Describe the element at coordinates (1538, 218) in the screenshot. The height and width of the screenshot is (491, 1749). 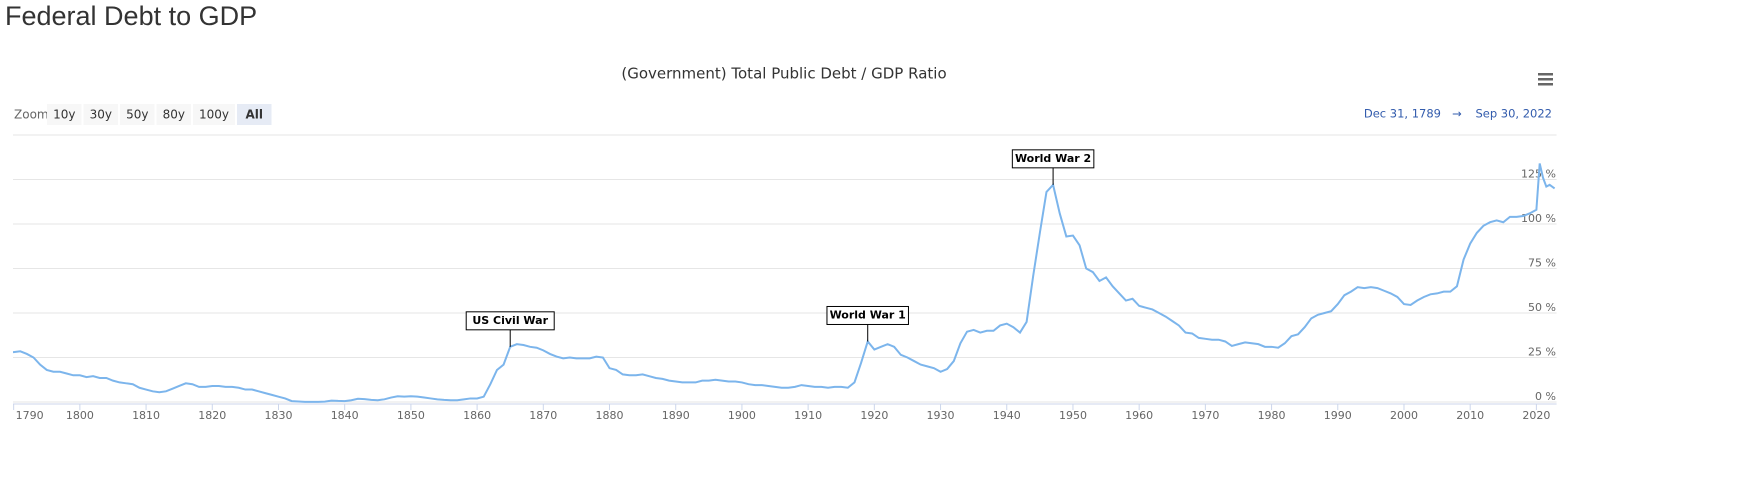
I see `y-tick-label: 100 %` at that location.